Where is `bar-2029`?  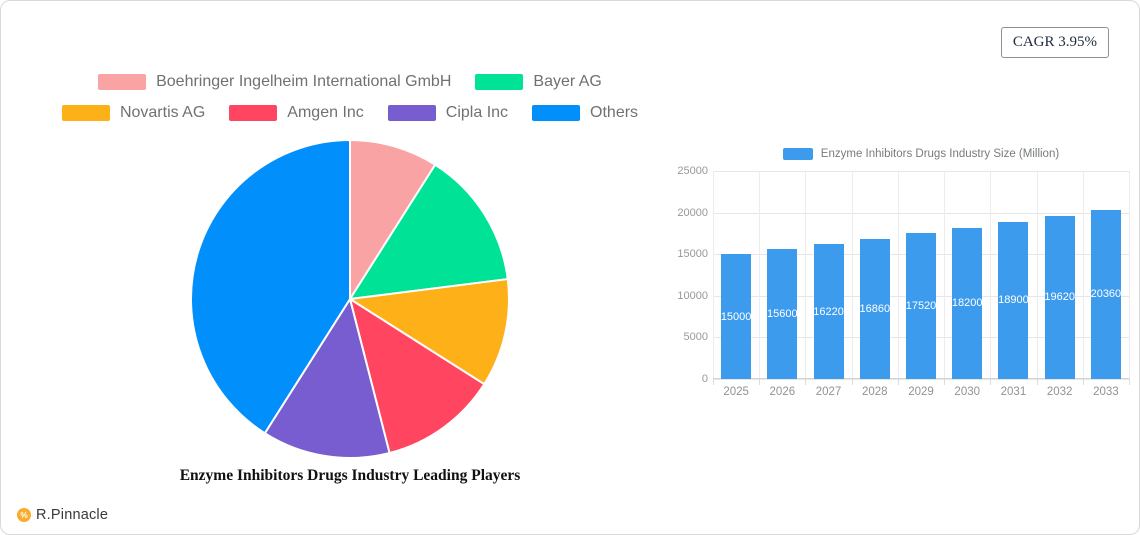 bar-2029 is located at coordinates (921, 306).